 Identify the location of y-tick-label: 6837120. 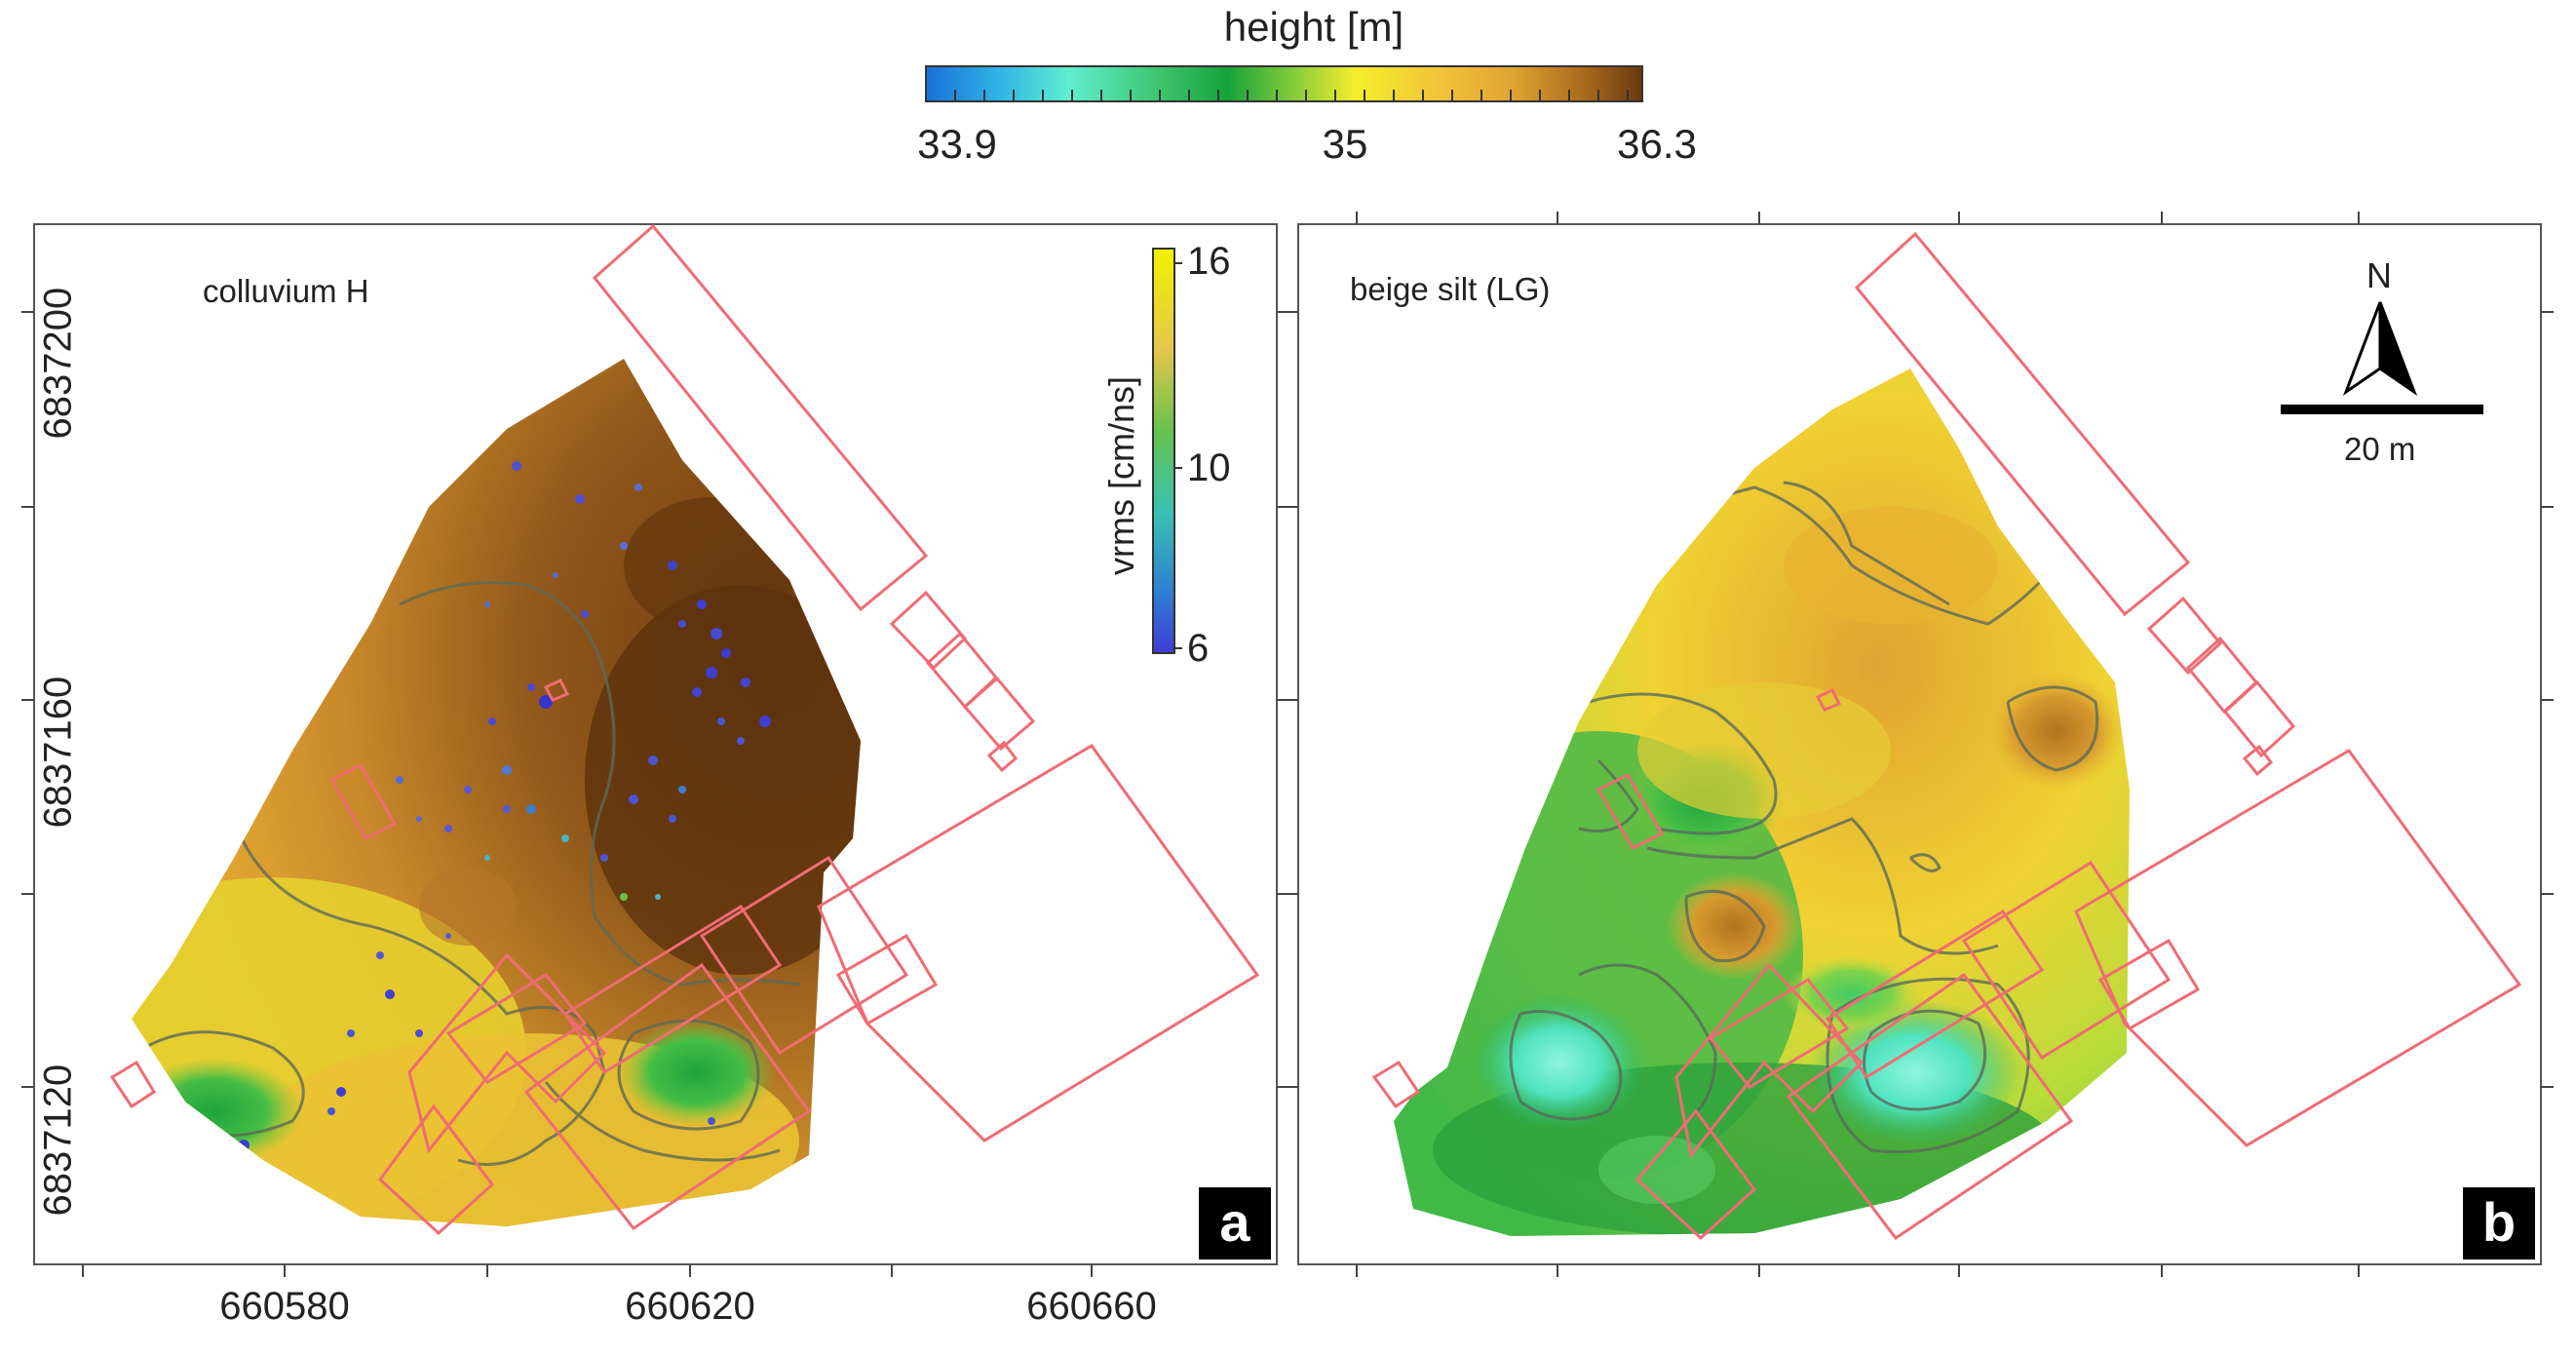
(58, 1140).